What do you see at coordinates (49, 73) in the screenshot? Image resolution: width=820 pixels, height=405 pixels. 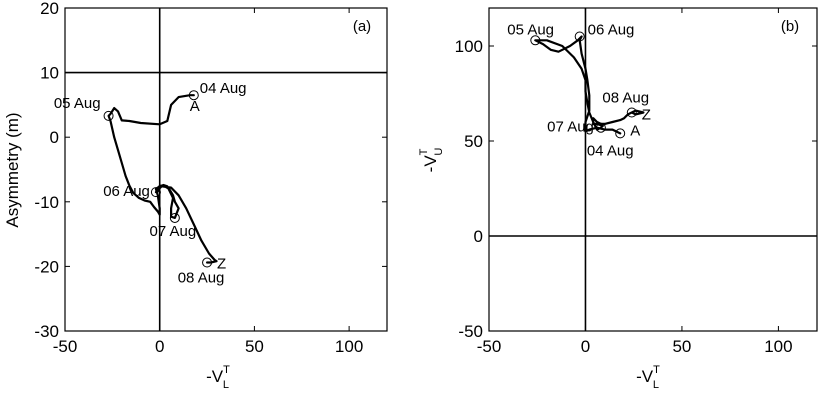 I see `y-tick-label: 10` at bounding box center [49, 73].